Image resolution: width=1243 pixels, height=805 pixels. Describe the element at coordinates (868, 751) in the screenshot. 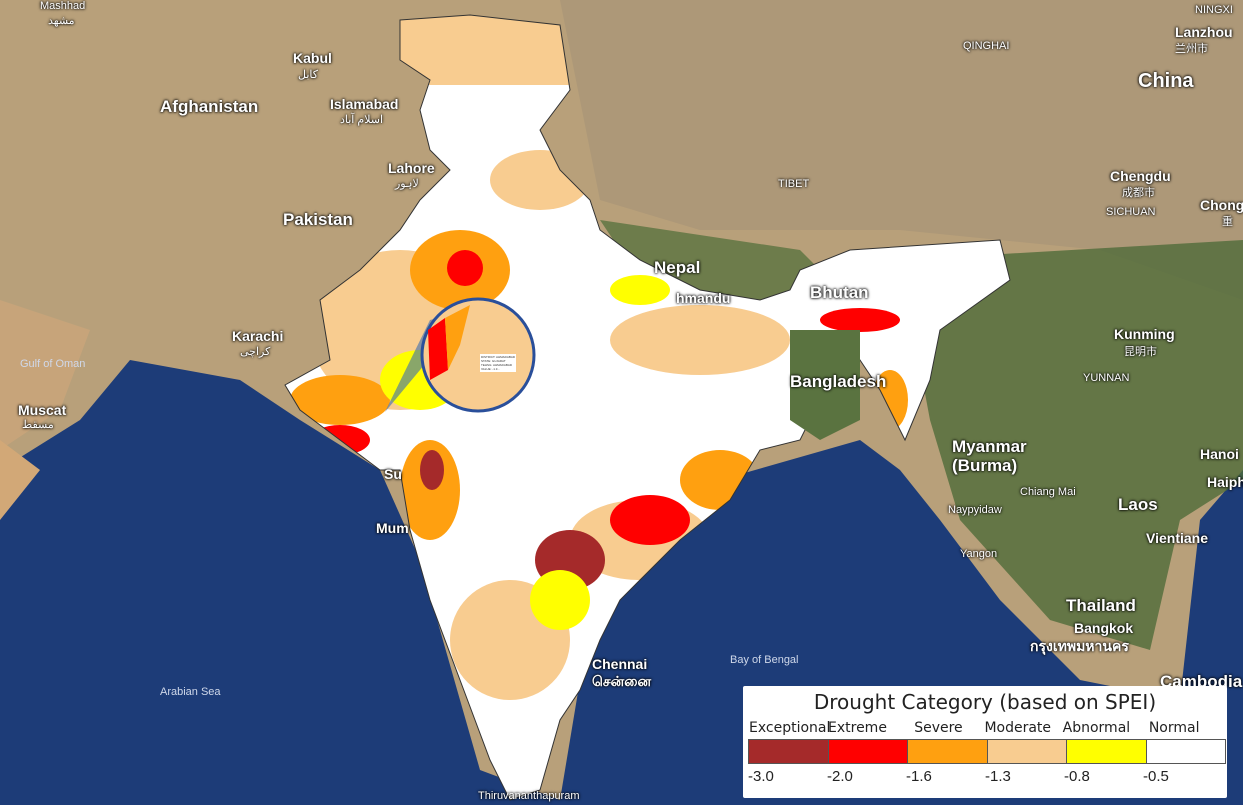

I see `swatch-extreme` at that location.